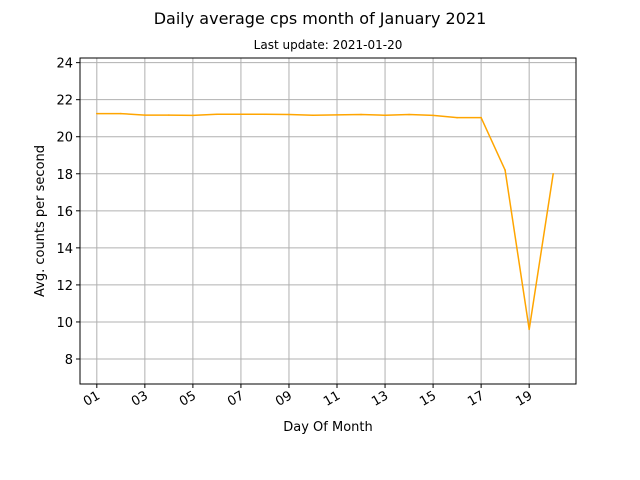 Image resolution: width=640 pixels, height=480 pixels. Describe the element at coordinates (64, 175) in the screenshot. I see `y-tick-label: 18` at that location.